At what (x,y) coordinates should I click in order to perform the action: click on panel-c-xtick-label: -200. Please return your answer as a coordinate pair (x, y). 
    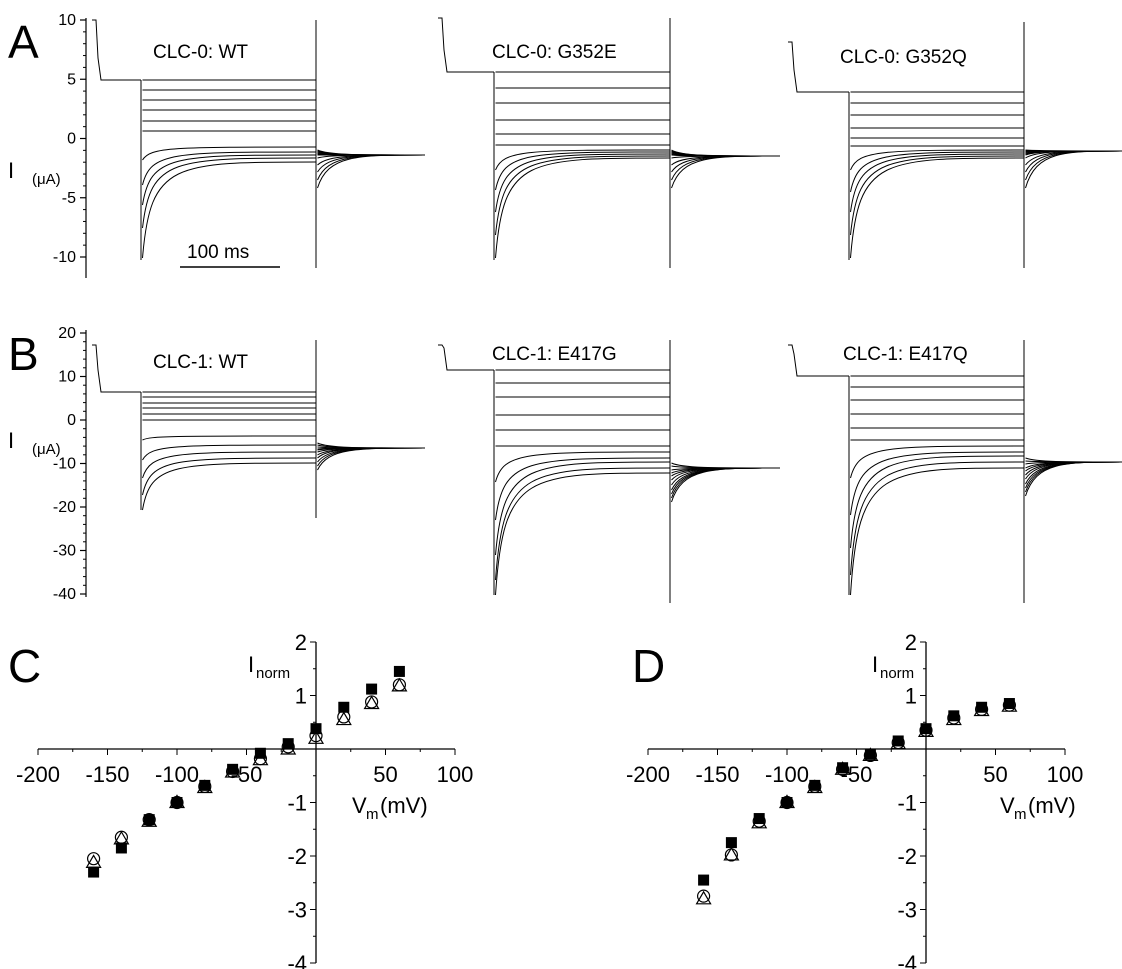
    Looking at the image, I should click on (38, 774).